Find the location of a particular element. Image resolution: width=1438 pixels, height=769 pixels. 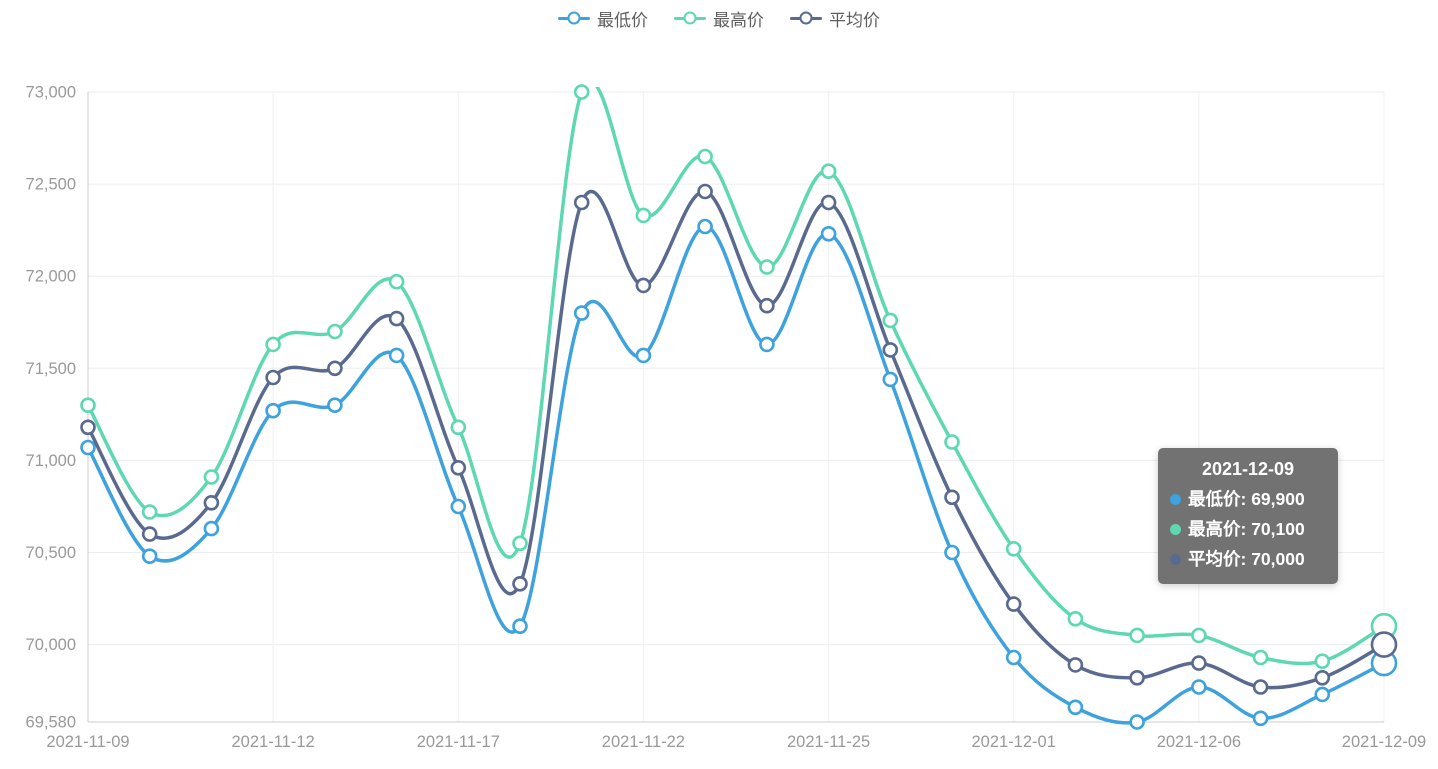

y-tick-label: 69,580 is located at coordinates (51, 723).